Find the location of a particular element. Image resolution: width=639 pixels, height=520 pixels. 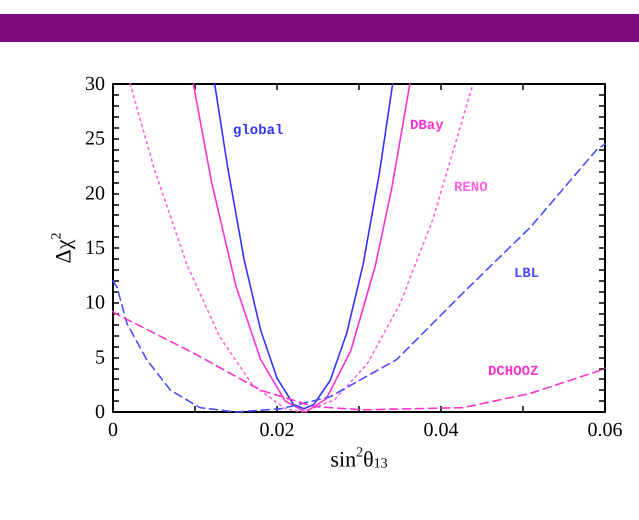

y-tick-label: 10 is located at coordinates (95, 303).